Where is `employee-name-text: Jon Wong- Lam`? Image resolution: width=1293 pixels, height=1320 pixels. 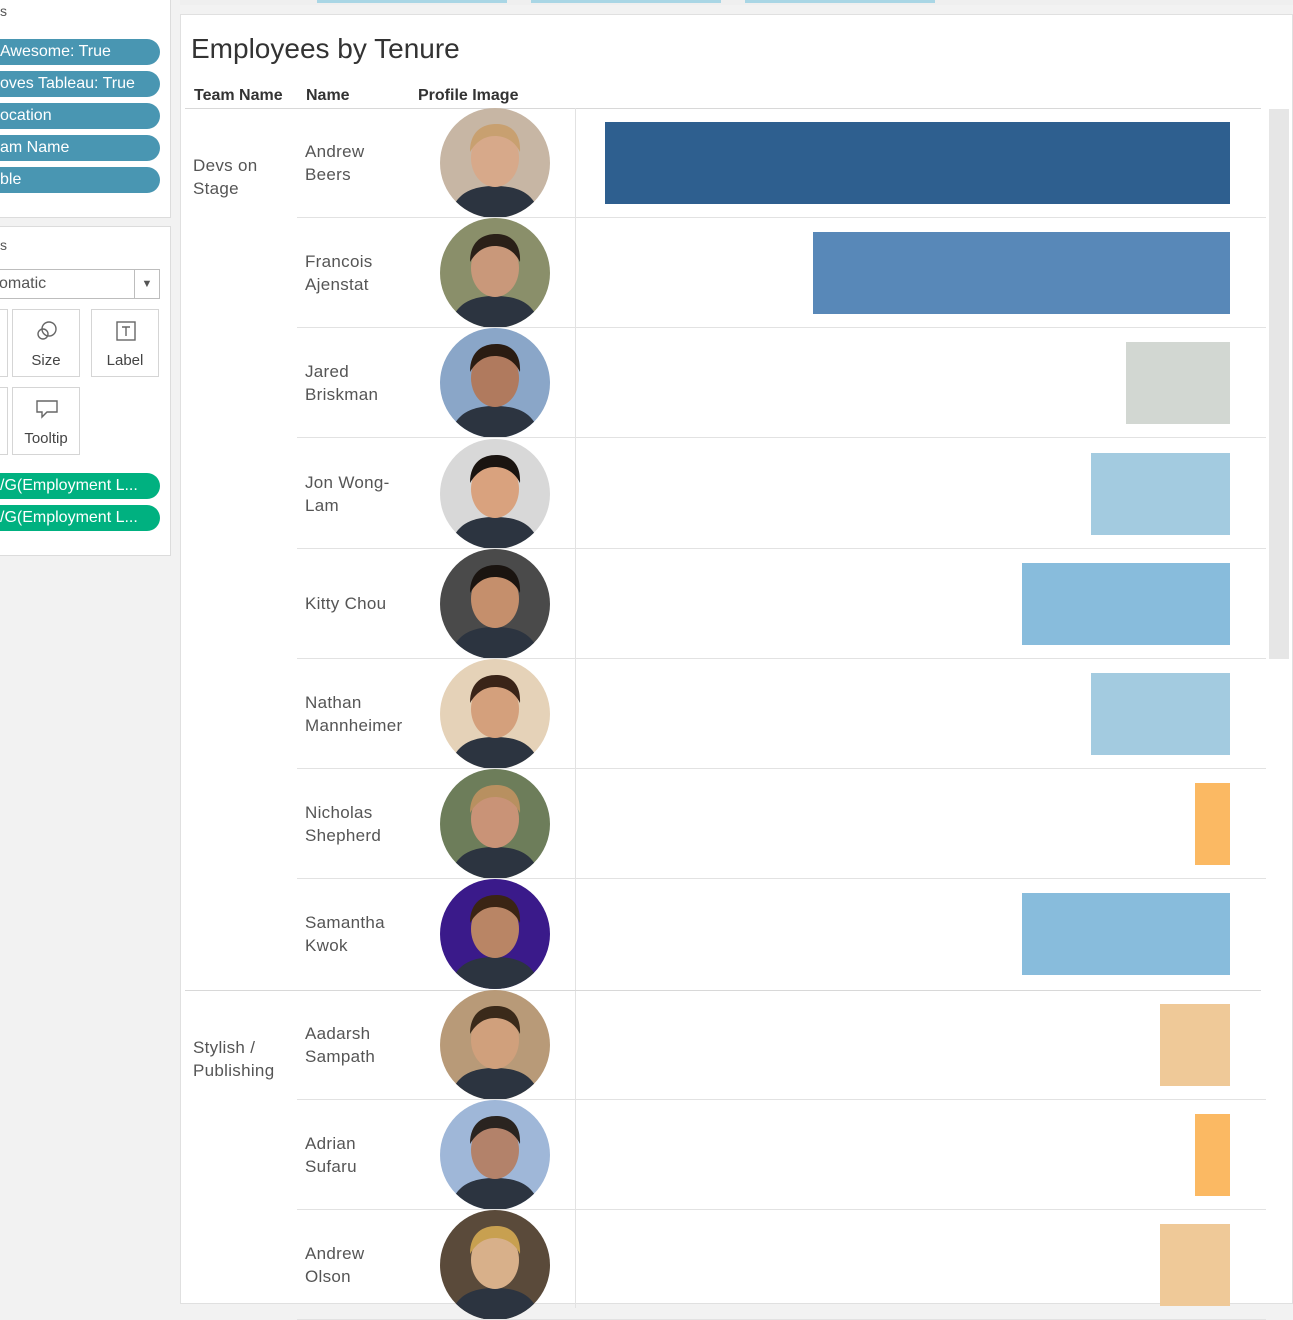
employee-name-text: Jon Wong- Lam is located at coordinates (347, 493).